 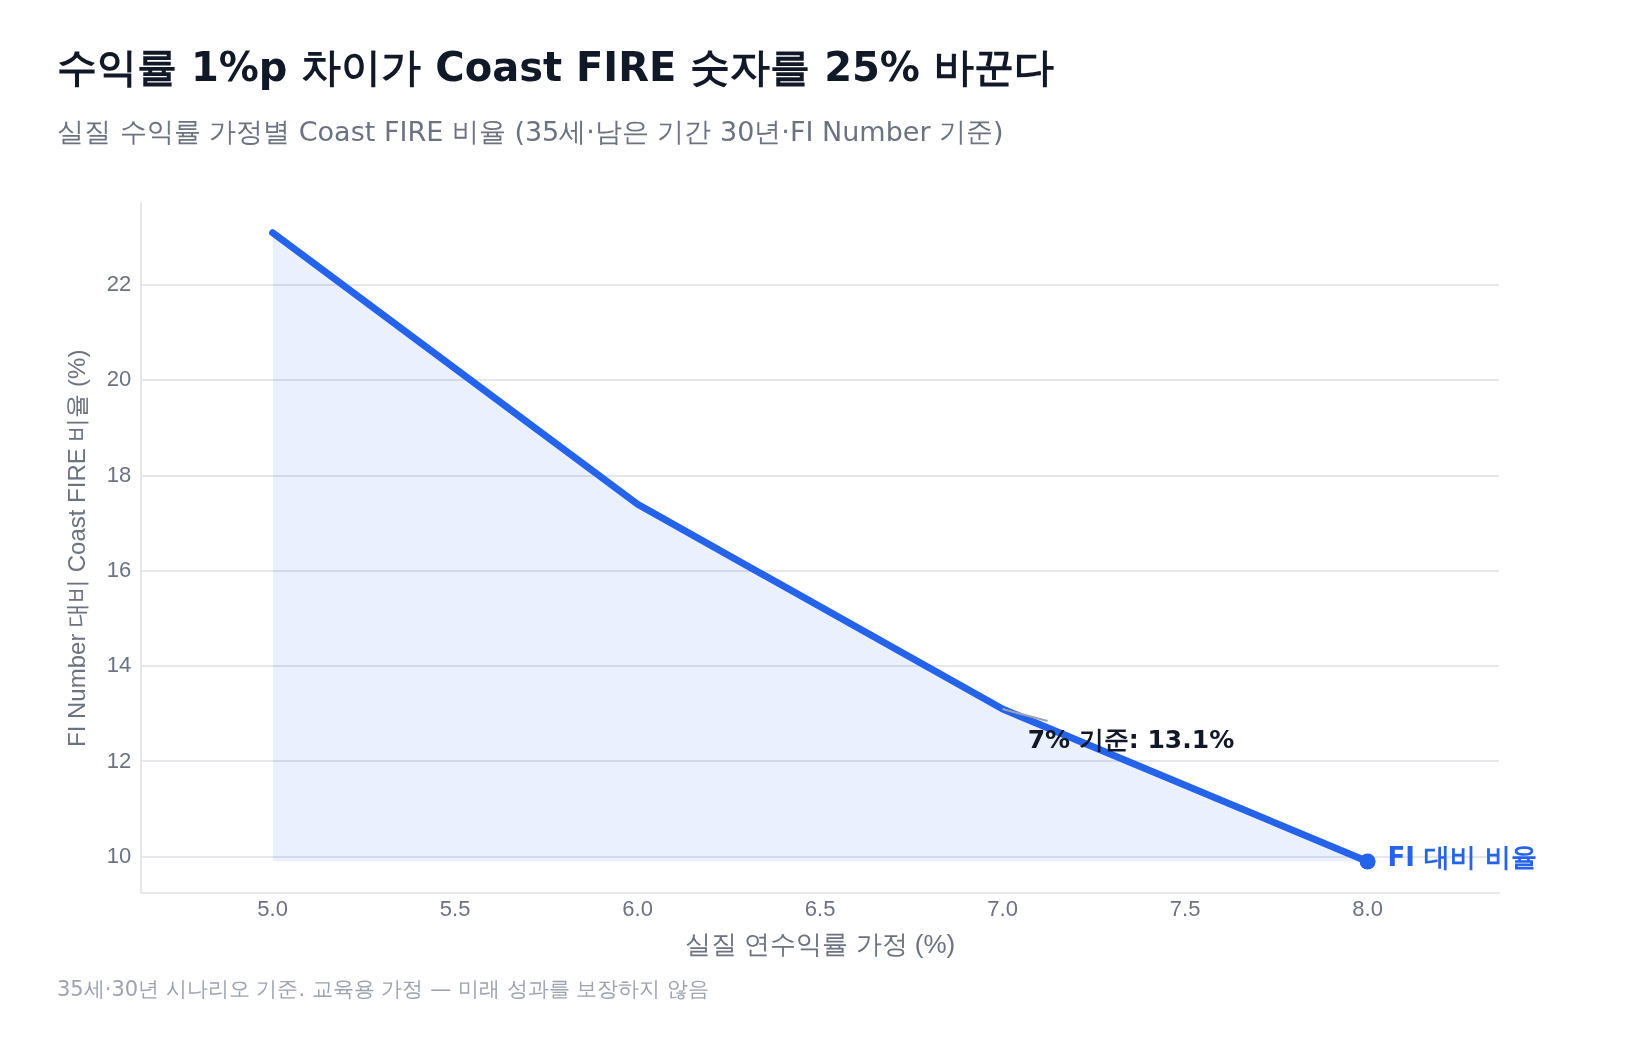 What do you see at coordinates (77, 548) in the screenshot?
I see `y-axis-title: FI Number 대비 Coast FIRE 비율 (%)` at bounding box center [77, 548].